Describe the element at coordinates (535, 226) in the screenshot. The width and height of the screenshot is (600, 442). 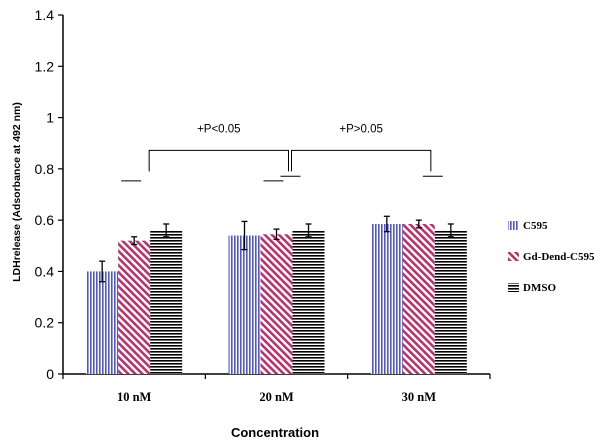
I see `legend-label: C595` at that location.